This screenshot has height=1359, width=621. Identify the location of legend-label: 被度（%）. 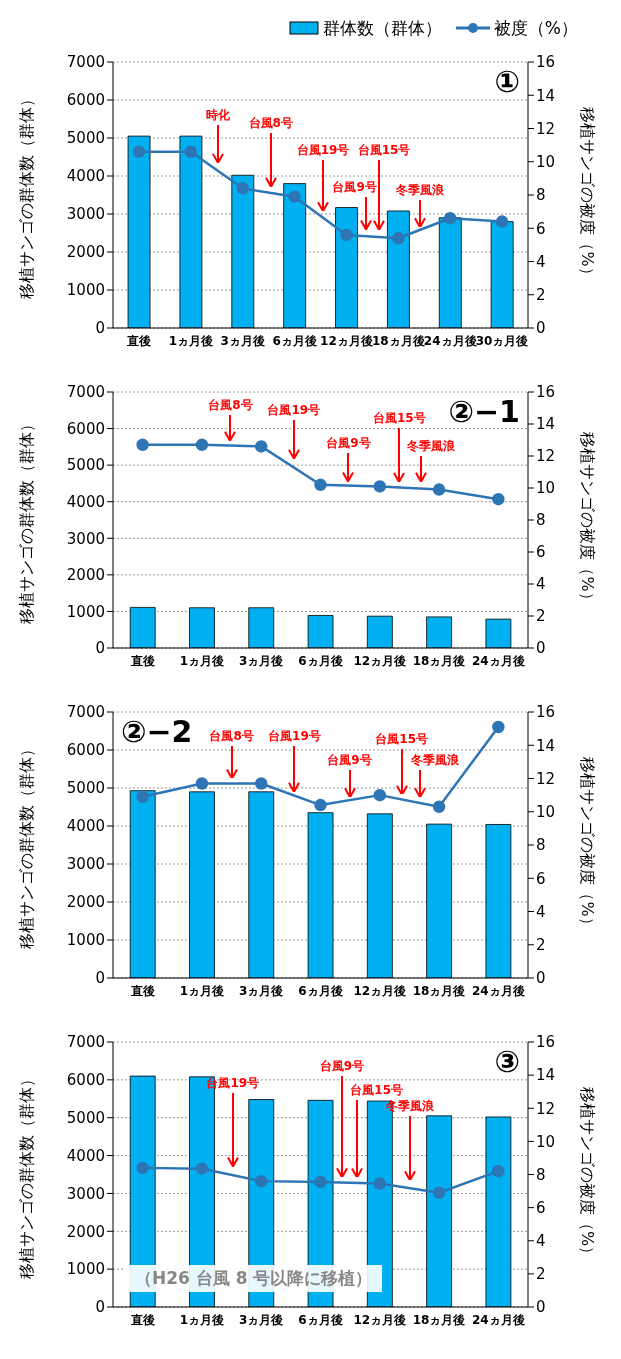
(535, 28).